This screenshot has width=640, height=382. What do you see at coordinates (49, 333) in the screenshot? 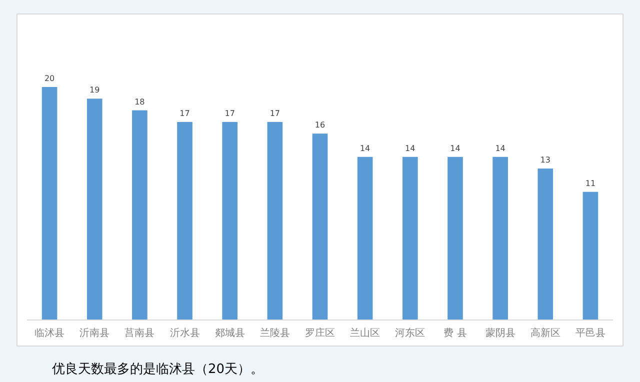
I see `x-tick-label: 临沭县` at bounding box center [49, 333].